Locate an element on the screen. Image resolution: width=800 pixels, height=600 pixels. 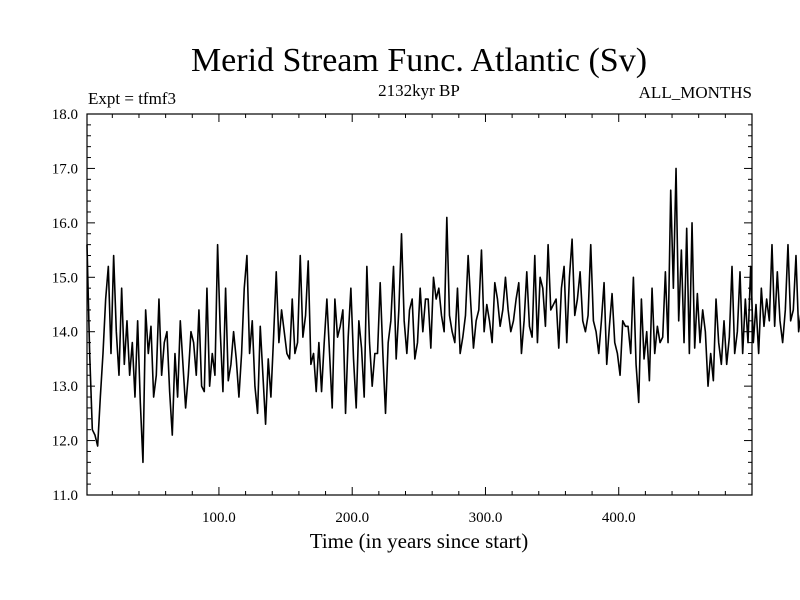
y-tick-label: 16.0 is located at coordinates (65, 224).